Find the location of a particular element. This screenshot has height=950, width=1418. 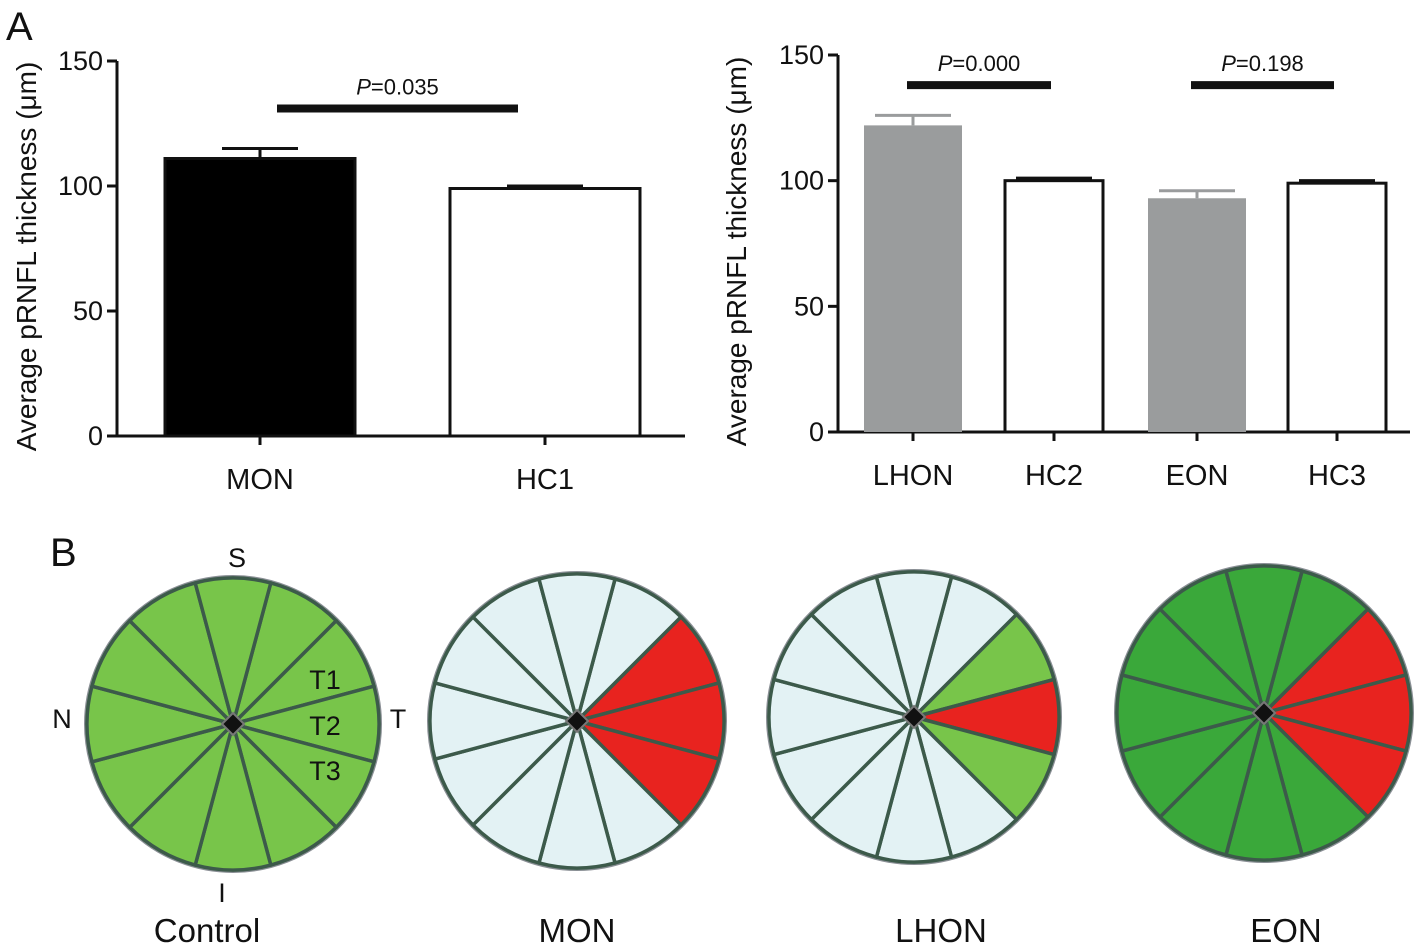

p-value-label: P=0.035 is located at coordinates (397, 87).